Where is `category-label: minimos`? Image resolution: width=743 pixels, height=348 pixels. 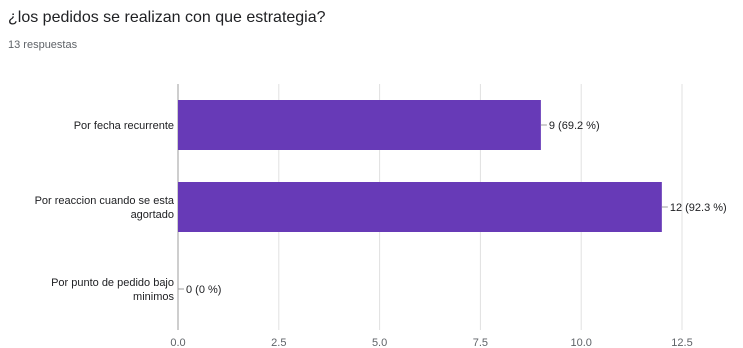 category-label: minimos is located at coordinates (153, 297).